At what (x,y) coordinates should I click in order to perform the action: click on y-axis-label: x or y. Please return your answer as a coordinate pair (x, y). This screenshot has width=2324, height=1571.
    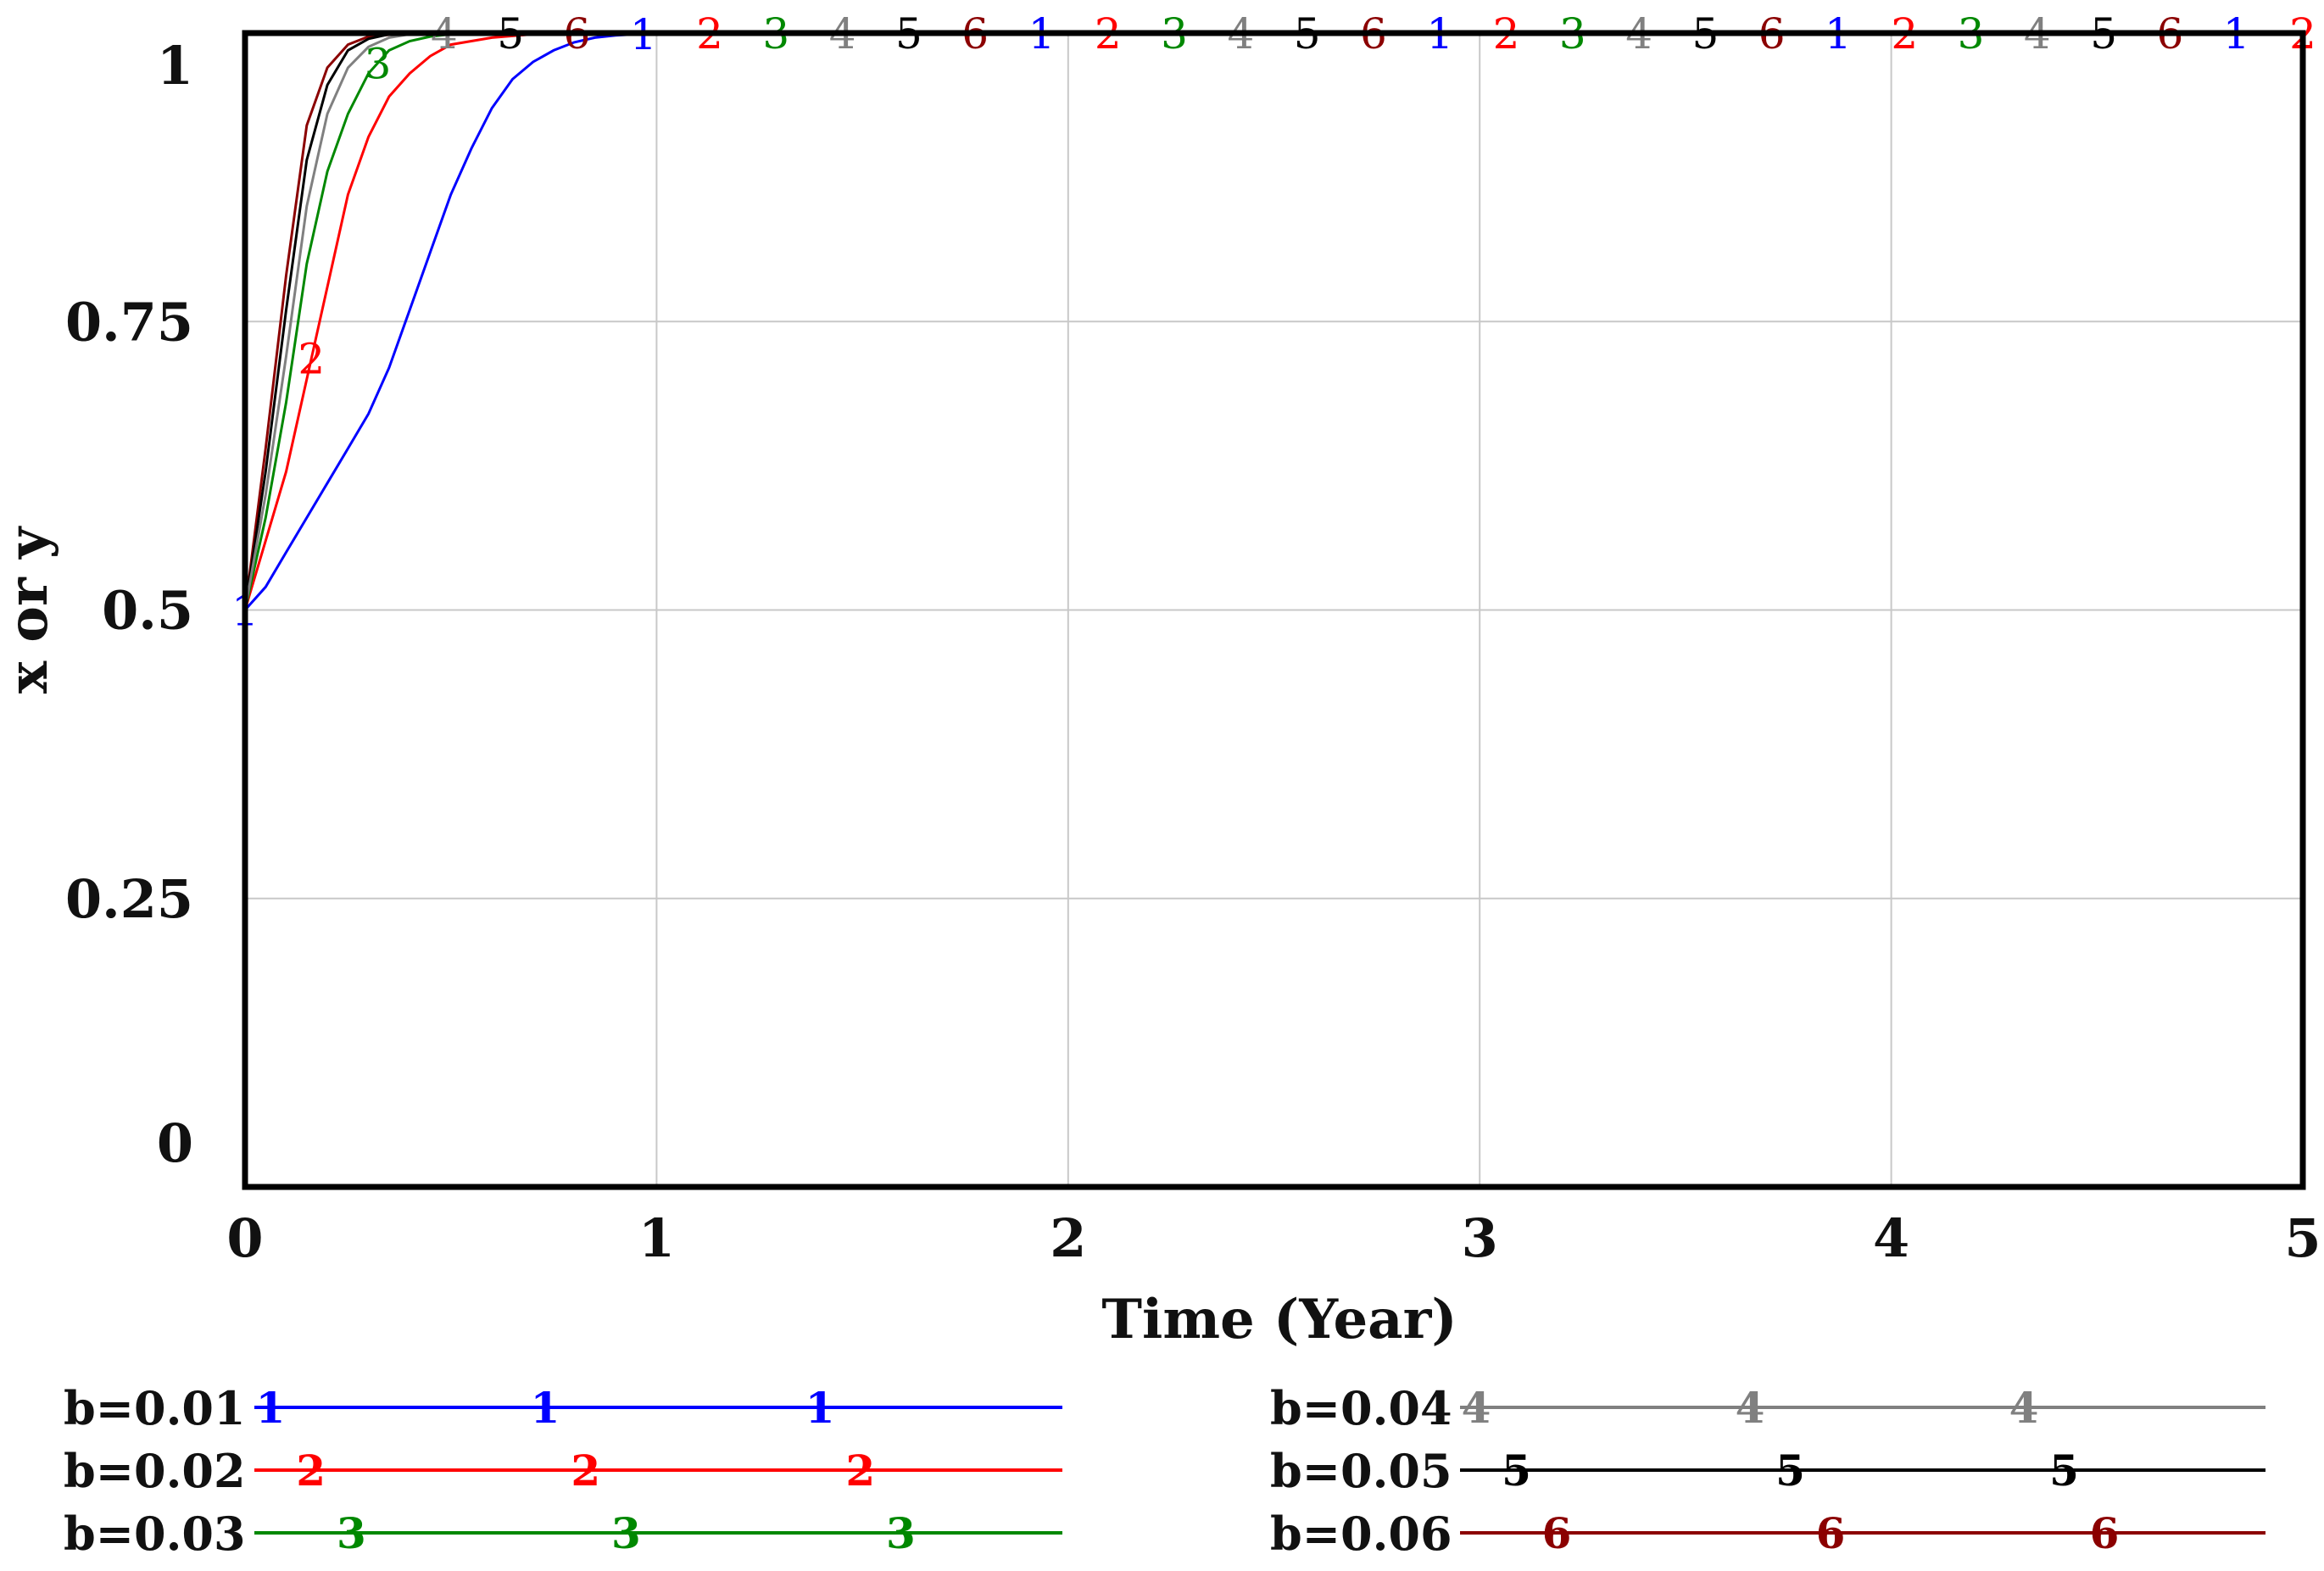
    Looking at the image, I should click on (30, 610).